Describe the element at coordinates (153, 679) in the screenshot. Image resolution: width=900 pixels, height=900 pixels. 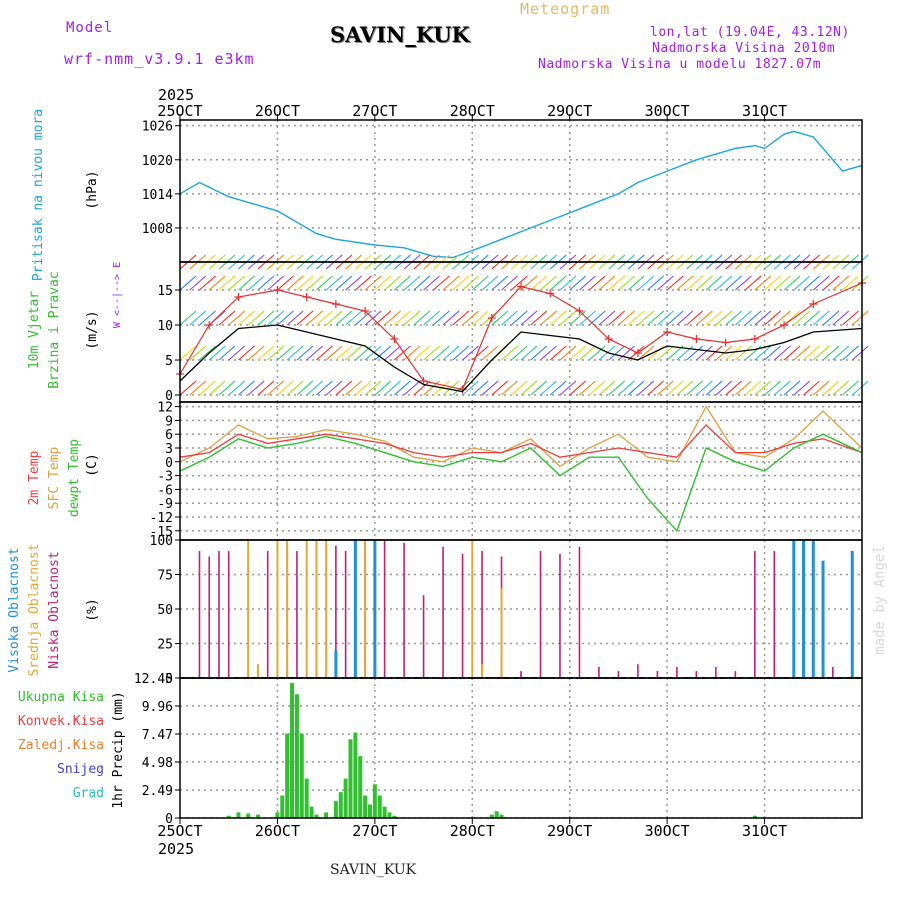
I see `y-tick-label: 12.45` at that location.